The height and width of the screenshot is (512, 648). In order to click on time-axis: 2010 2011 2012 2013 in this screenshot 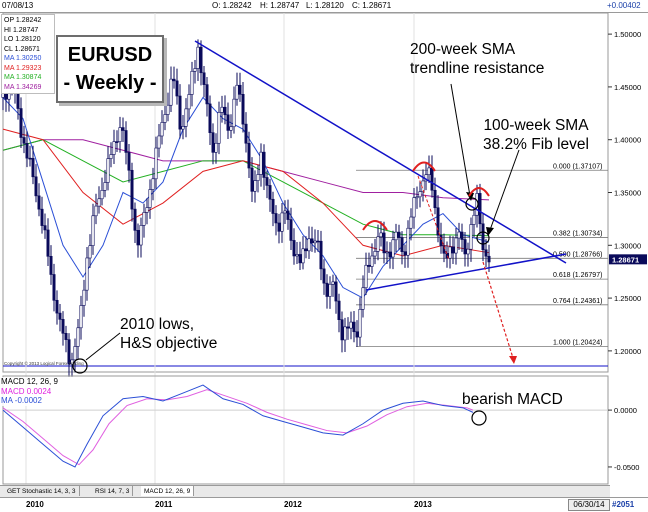, I will do `click(324, 504)`.